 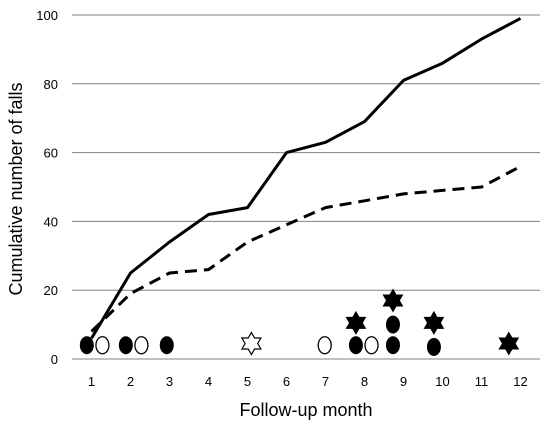 What do you see at coordinates (47, 15) in the screenshot?
I see `y-tick-label: 100` at bounding box center [47, 15].